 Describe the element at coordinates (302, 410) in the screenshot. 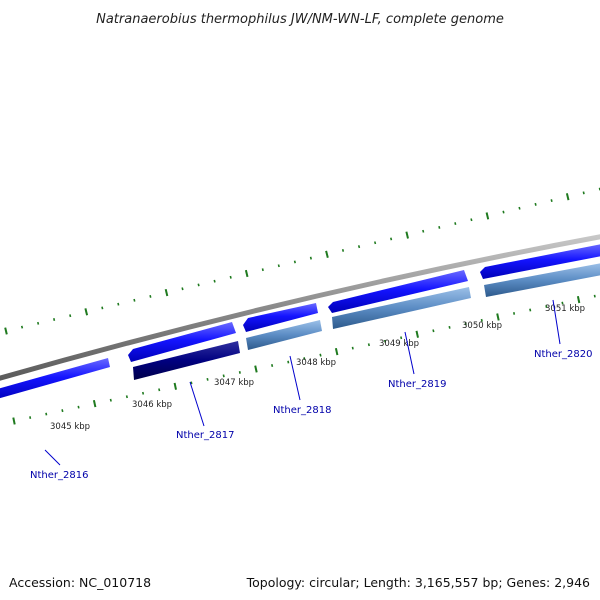

I see `gene-label: Nther_2818` at that location.